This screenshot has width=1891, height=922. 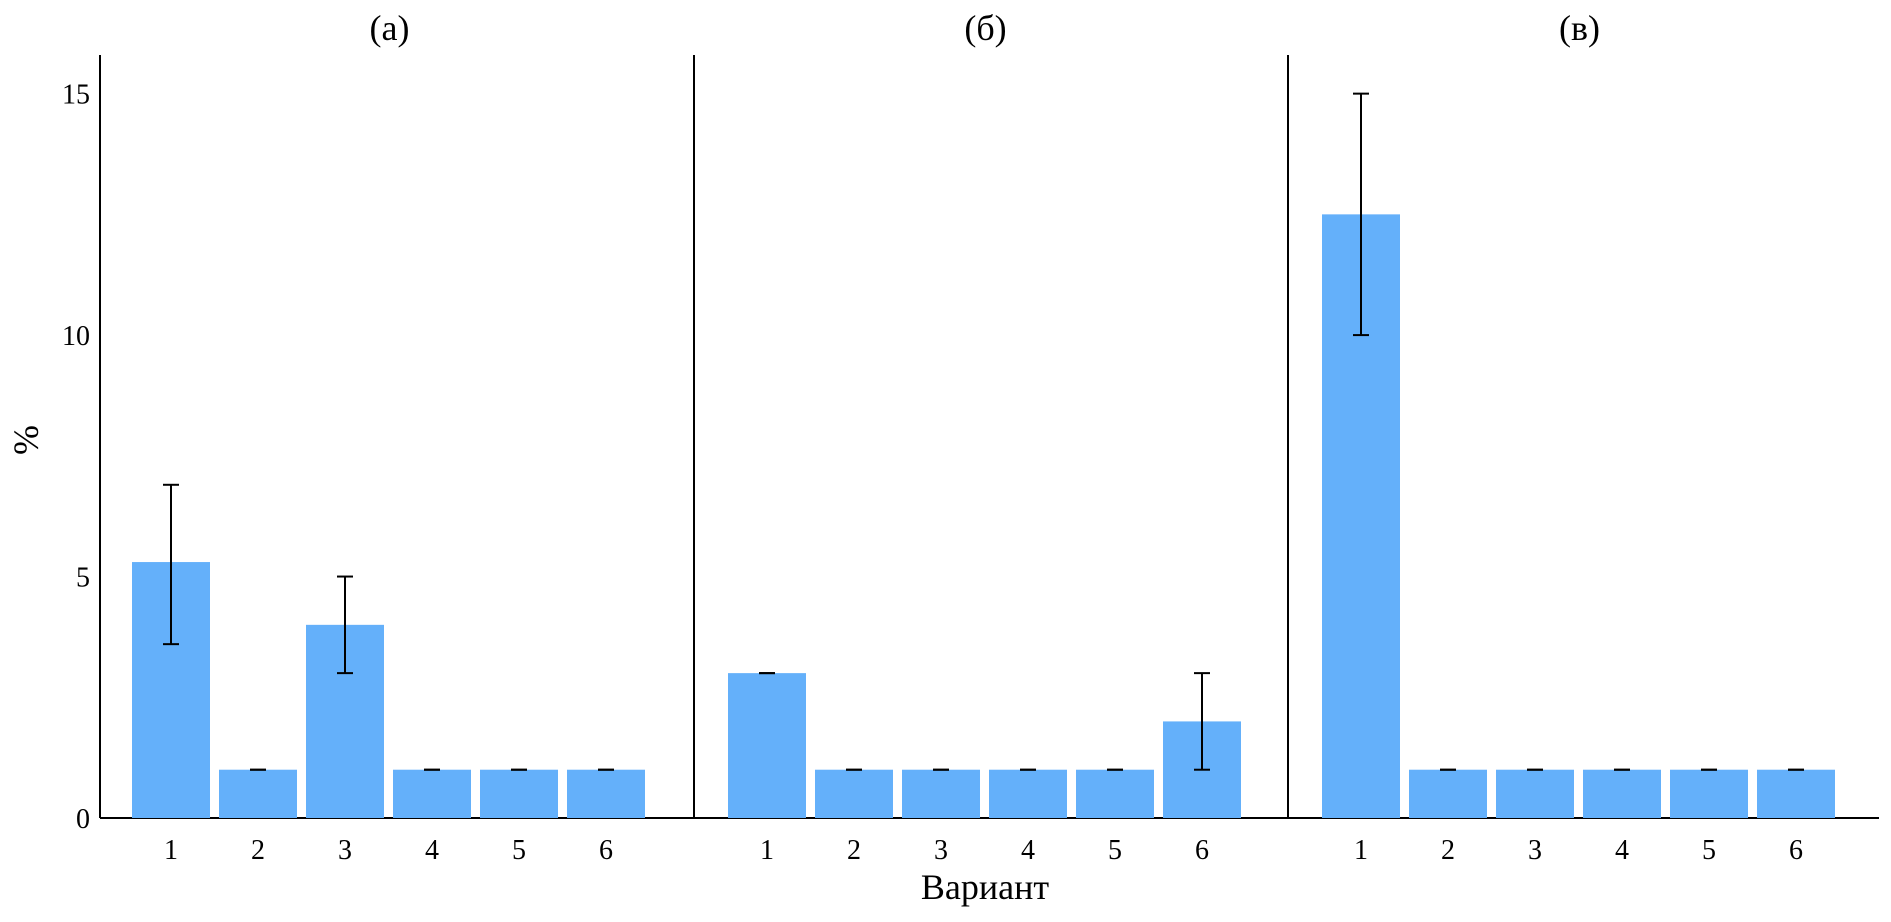 I want to click on panel-title: (в), so click(x=1579, y=28).